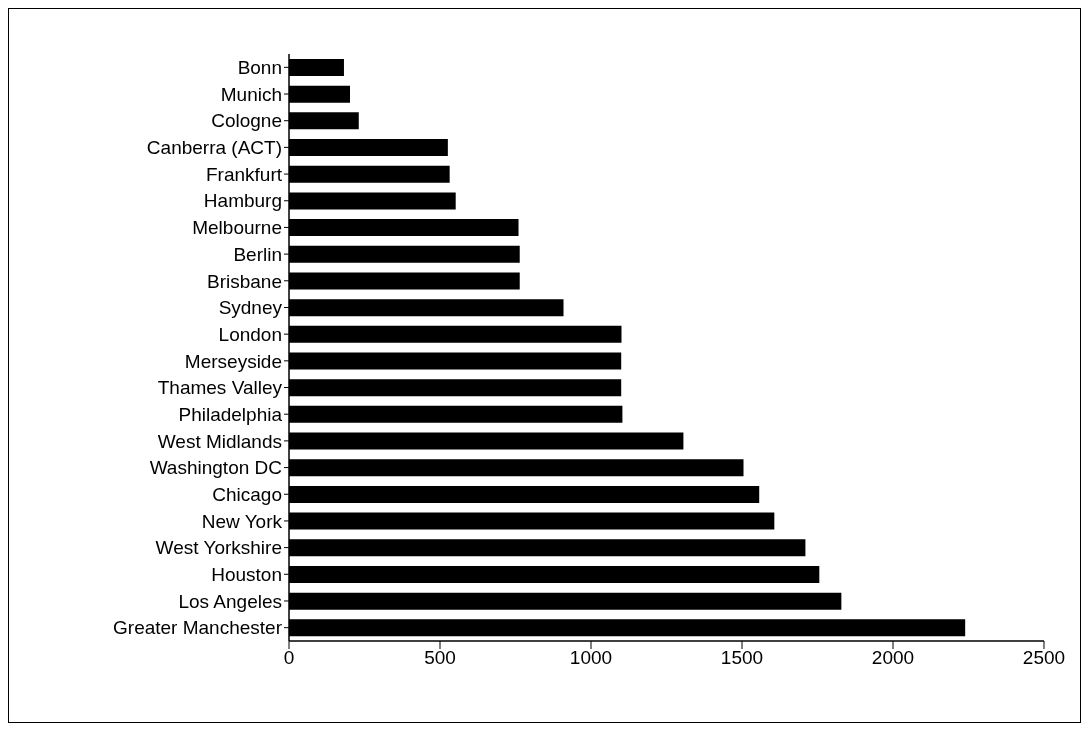 This screenshot has width=1091, height=733. Describe the element at coordinates (250, 308) in the screenshot. I see `y-tick-label: Sydney` at that location.